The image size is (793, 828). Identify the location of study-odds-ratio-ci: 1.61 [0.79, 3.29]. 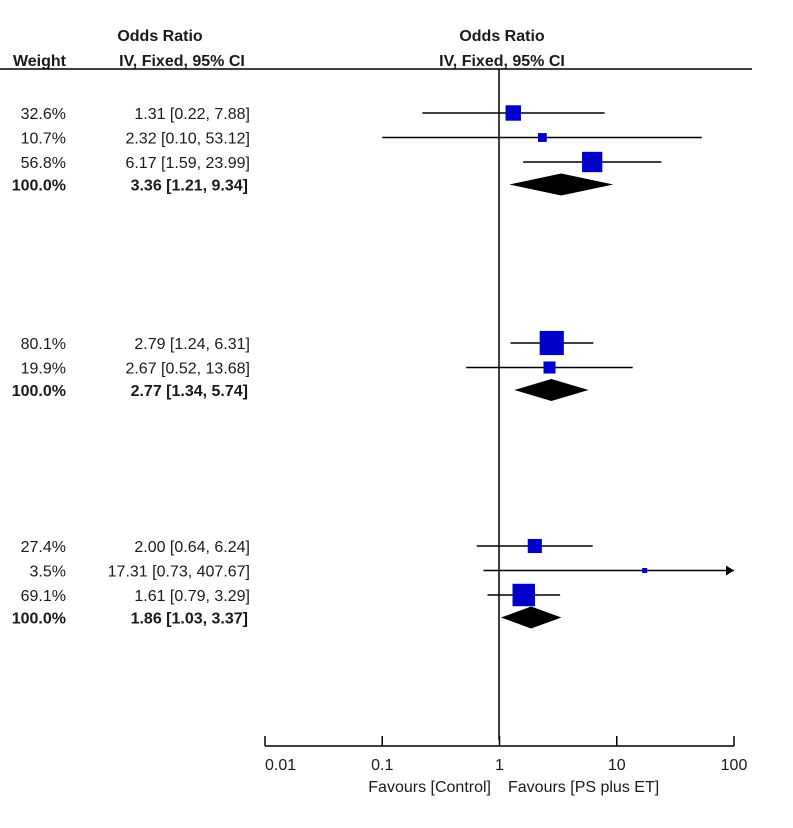
(192, 596).